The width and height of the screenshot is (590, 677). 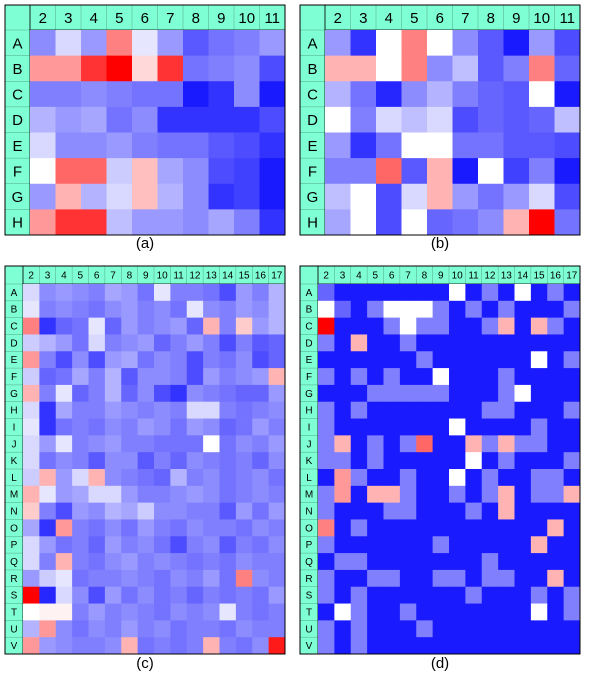 What do you see at coordinates (31, 276) in the screenshot?
I see `column-label: 2` at bounding box center [31, 276].